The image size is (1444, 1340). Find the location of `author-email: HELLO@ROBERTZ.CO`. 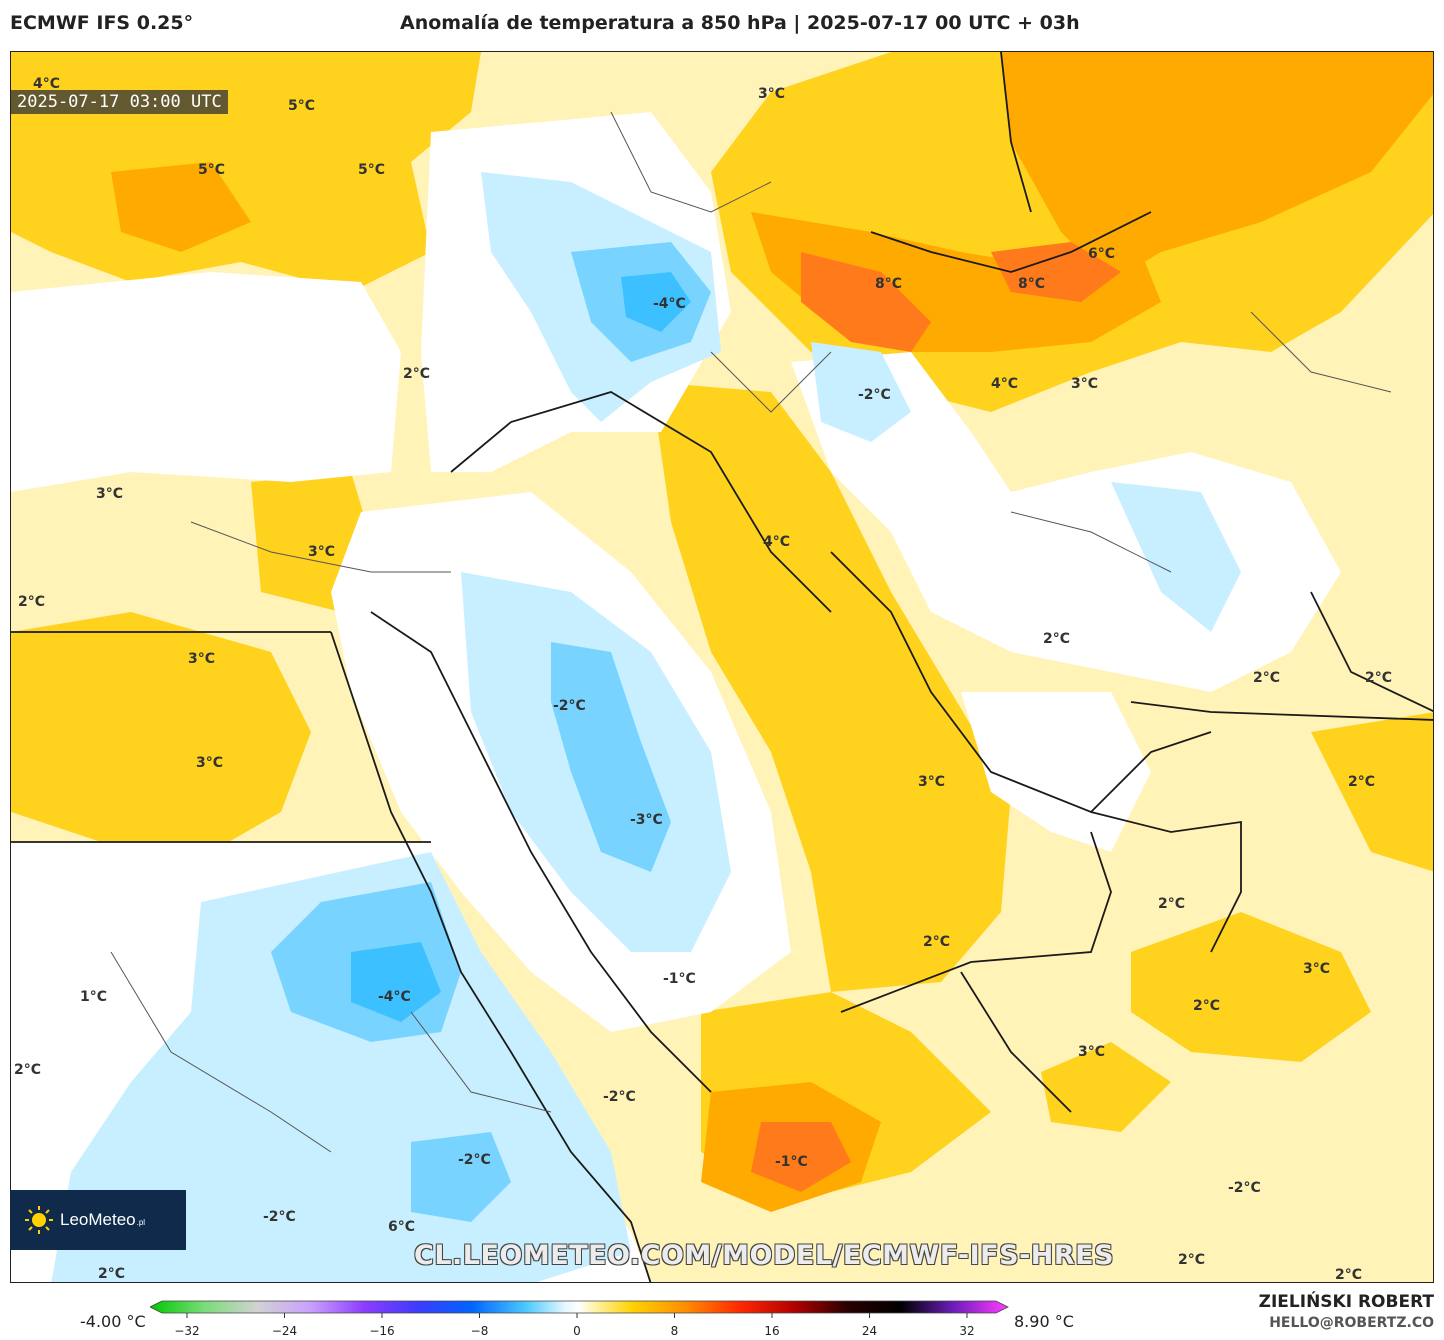

author-email: HELLO@ROBERTZ.CO is located at coordinates (1351, 1323).